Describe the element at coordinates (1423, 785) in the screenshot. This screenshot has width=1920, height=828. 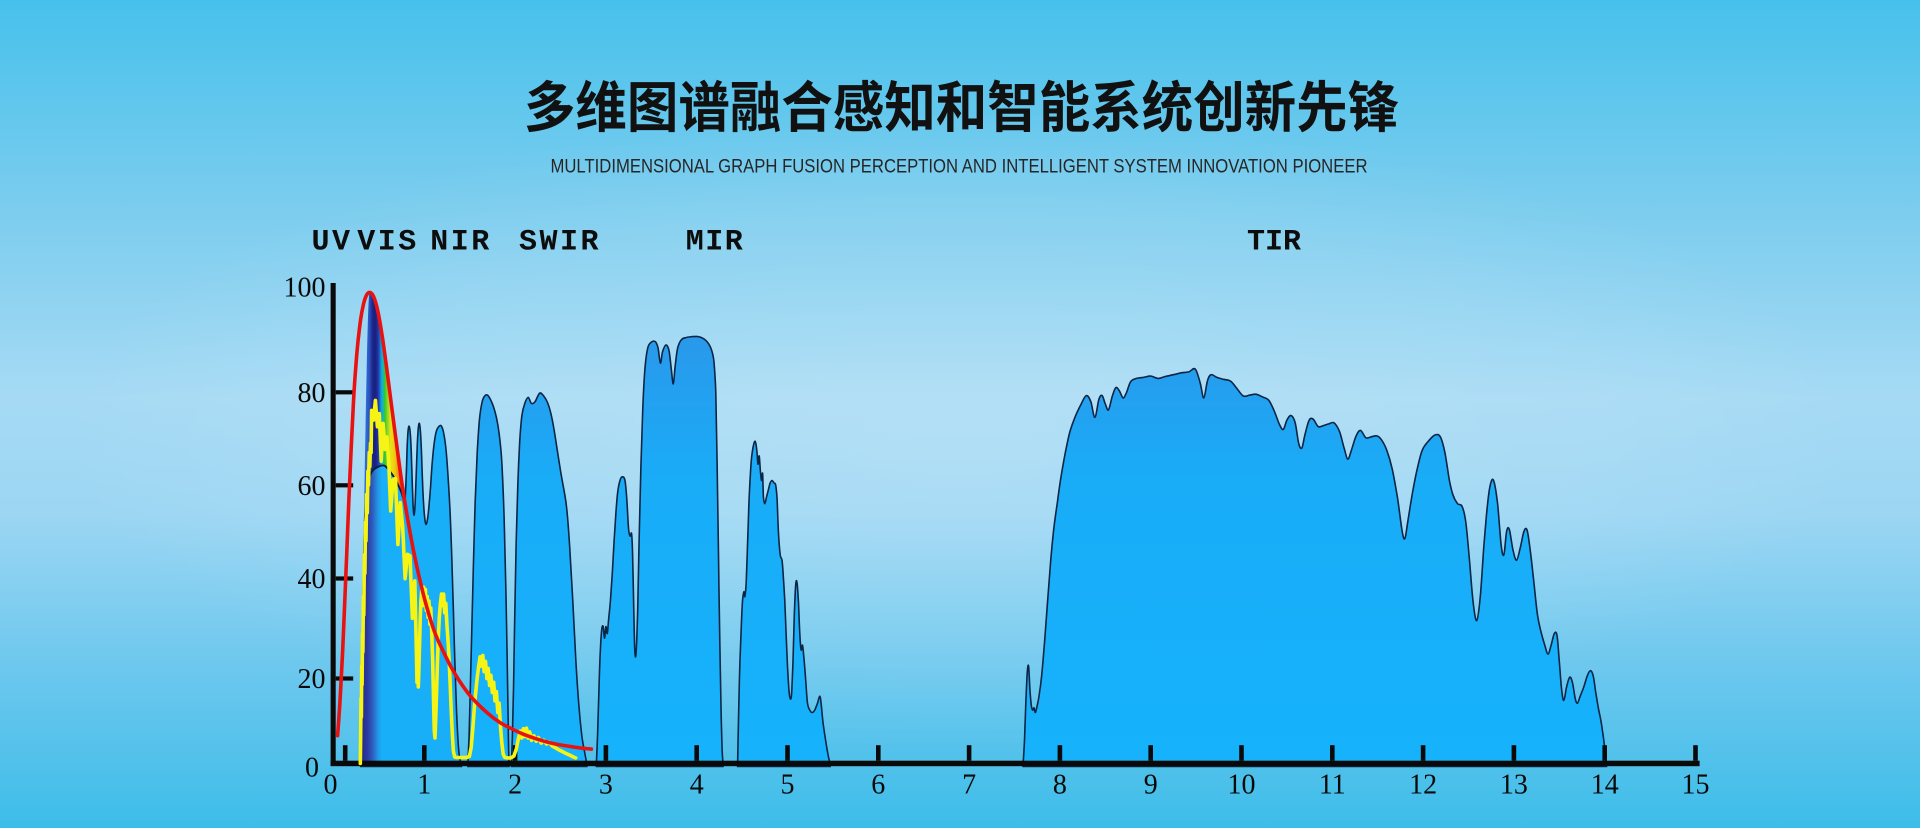
I see `svg-text: 12` at that location.